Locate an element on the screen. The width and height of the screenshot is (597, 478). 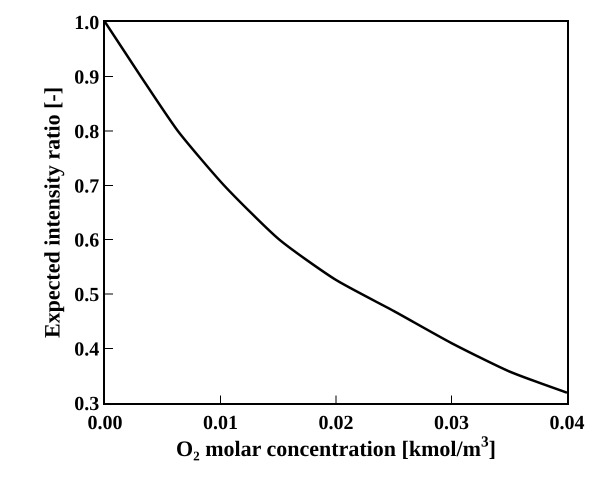
x-tick-label: 0.02 is located at coordinates (336, 423).